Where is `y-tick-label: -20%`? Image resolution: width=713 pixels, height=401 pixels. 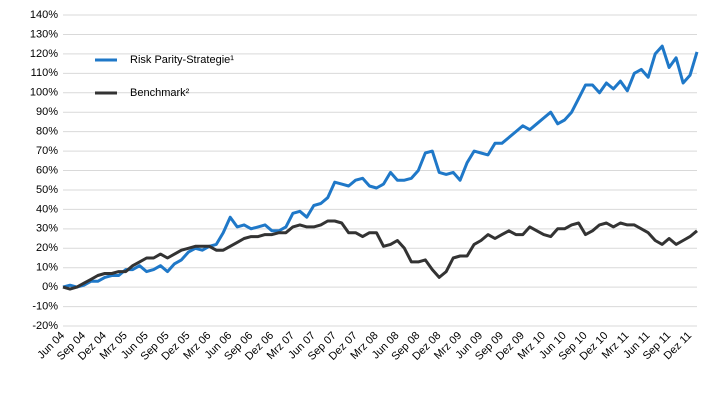
y-tick-label: -20% is located at coordinates (45, 326).